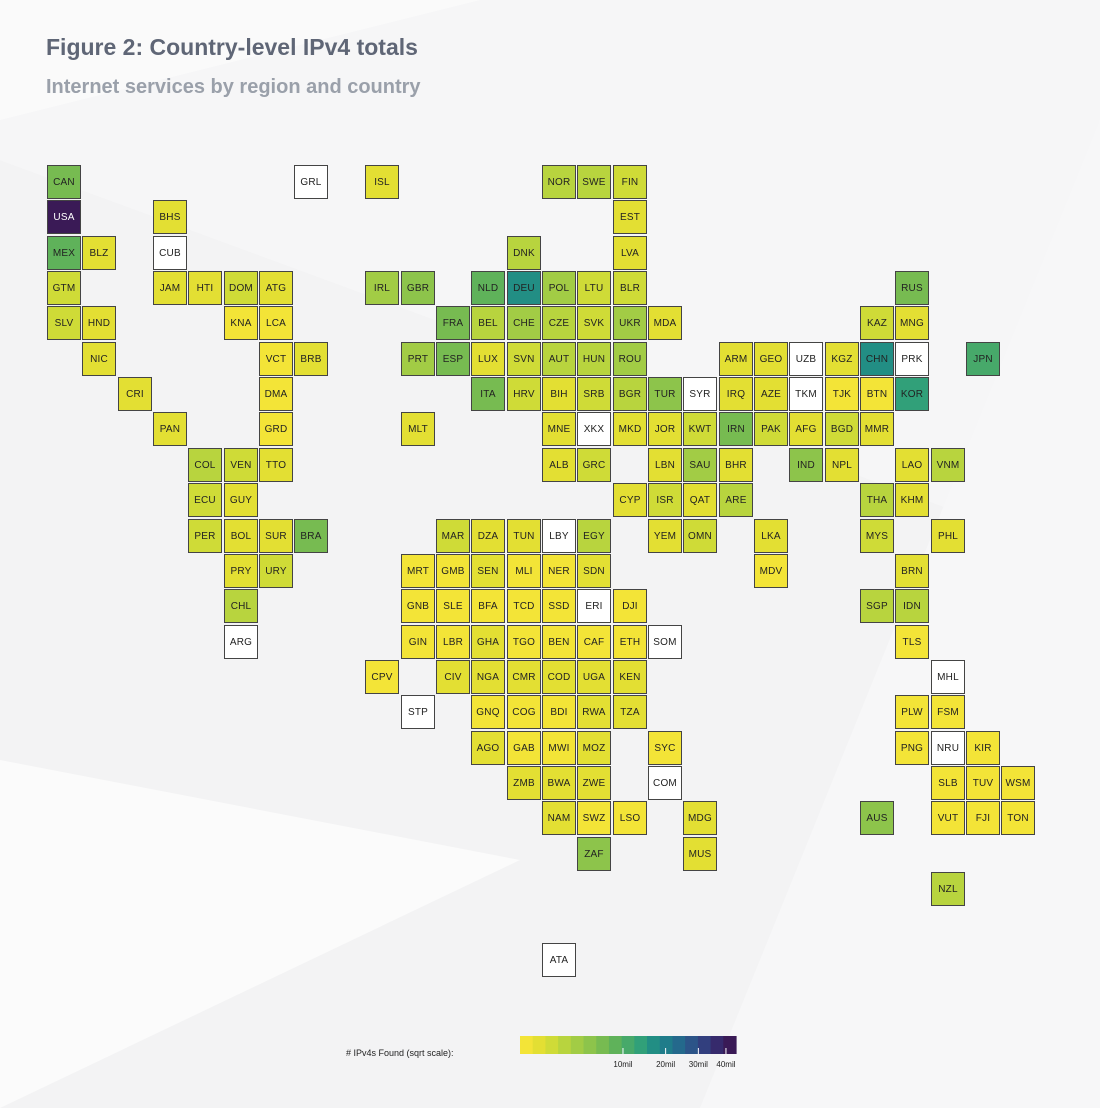  I want to click on tile-hun: HUN, so click(594, 359).